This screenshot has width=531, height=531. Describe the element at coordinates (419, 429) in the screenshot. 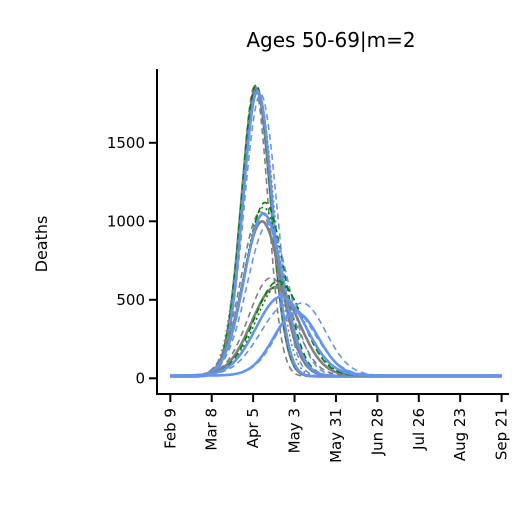

I see `x-tick-label: Jul 26` at that location.